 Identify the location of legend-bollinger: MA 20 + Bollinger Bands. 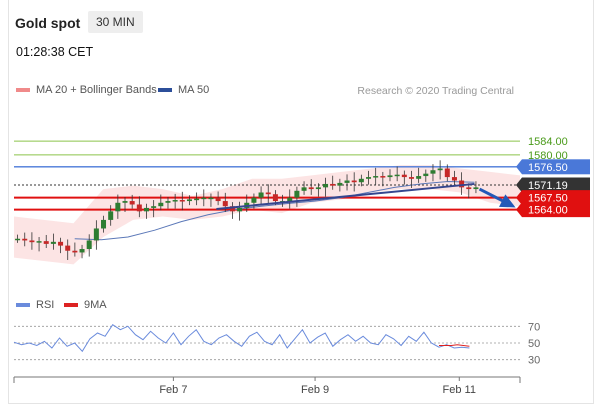
(86, 90).